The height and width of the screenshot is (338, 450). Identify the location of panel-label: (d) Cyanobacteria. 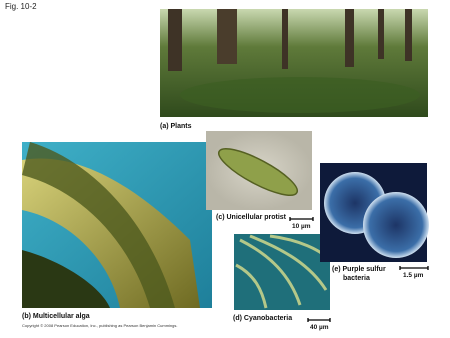
(262, 318).